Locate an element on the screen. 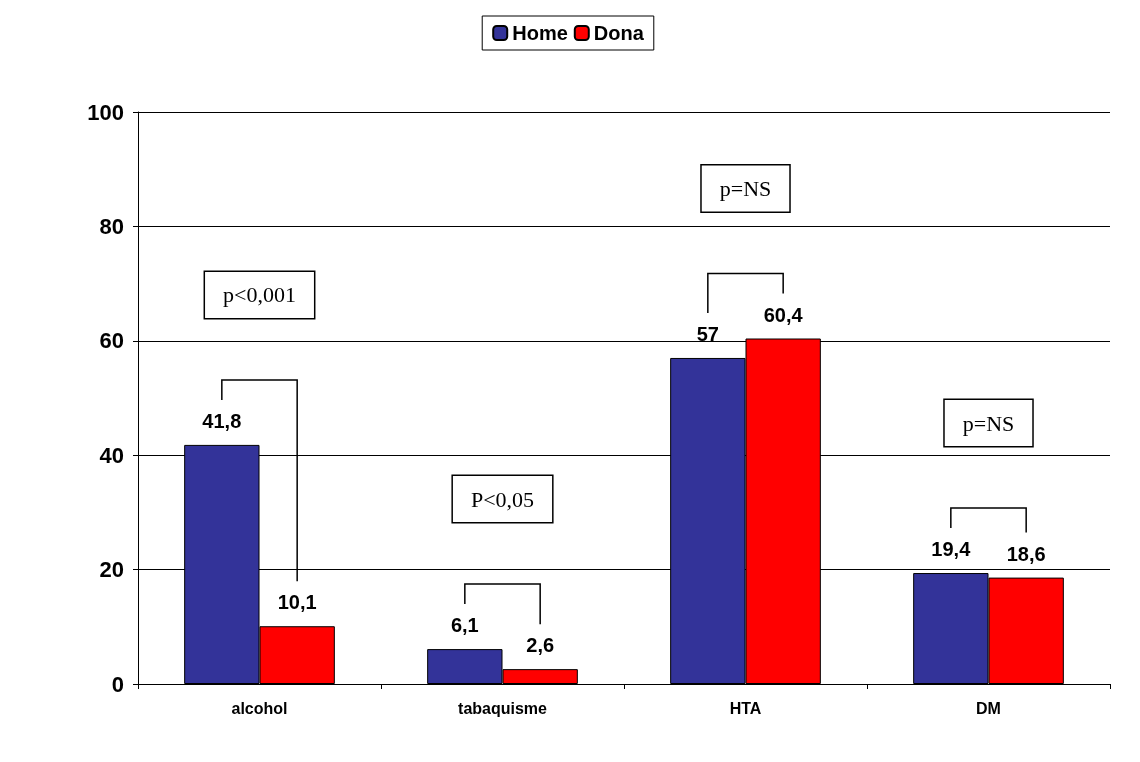  data-label: 41,8 is located at coordinates (222, 420).